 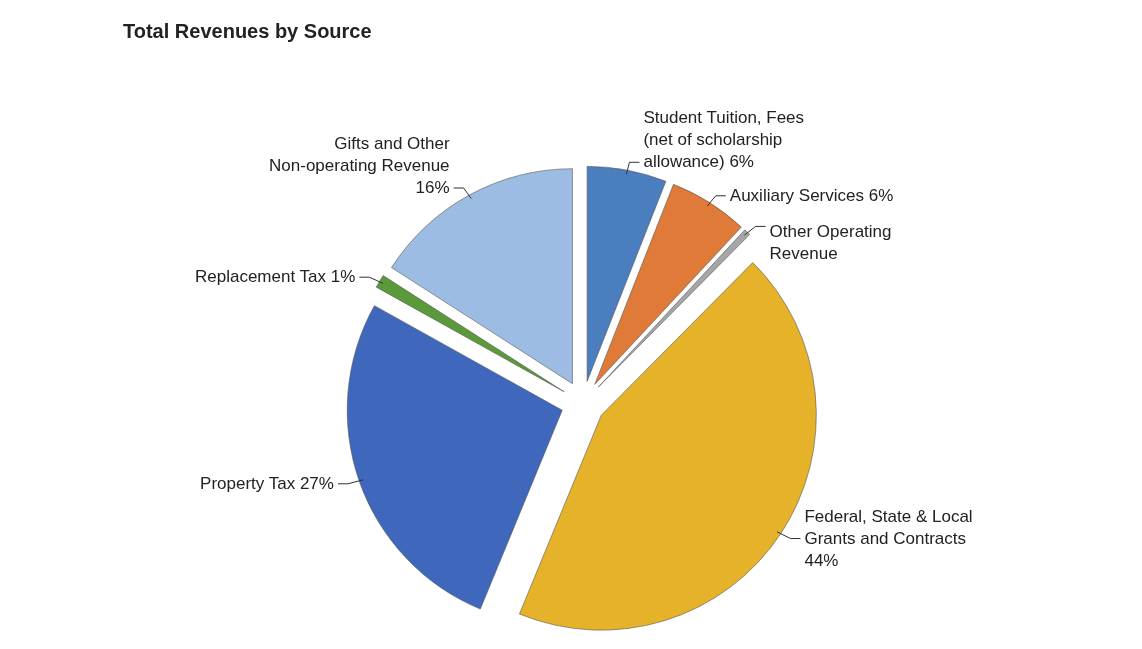 What do you see at coordinates (275, 277) in the screenshot?
I see `slice-label: Replacement Tax 1%` at bounding box center [275, 277].